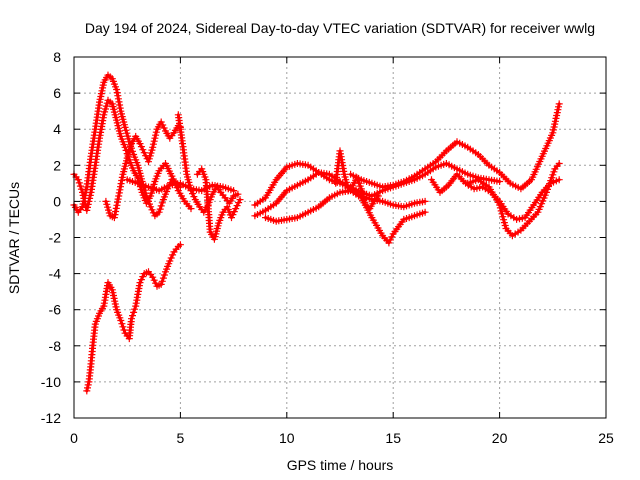  What do you see at coordinates (57, 93) in the screenshot?
I see `y-tick-label: 6` at bounding box center [57, 93].